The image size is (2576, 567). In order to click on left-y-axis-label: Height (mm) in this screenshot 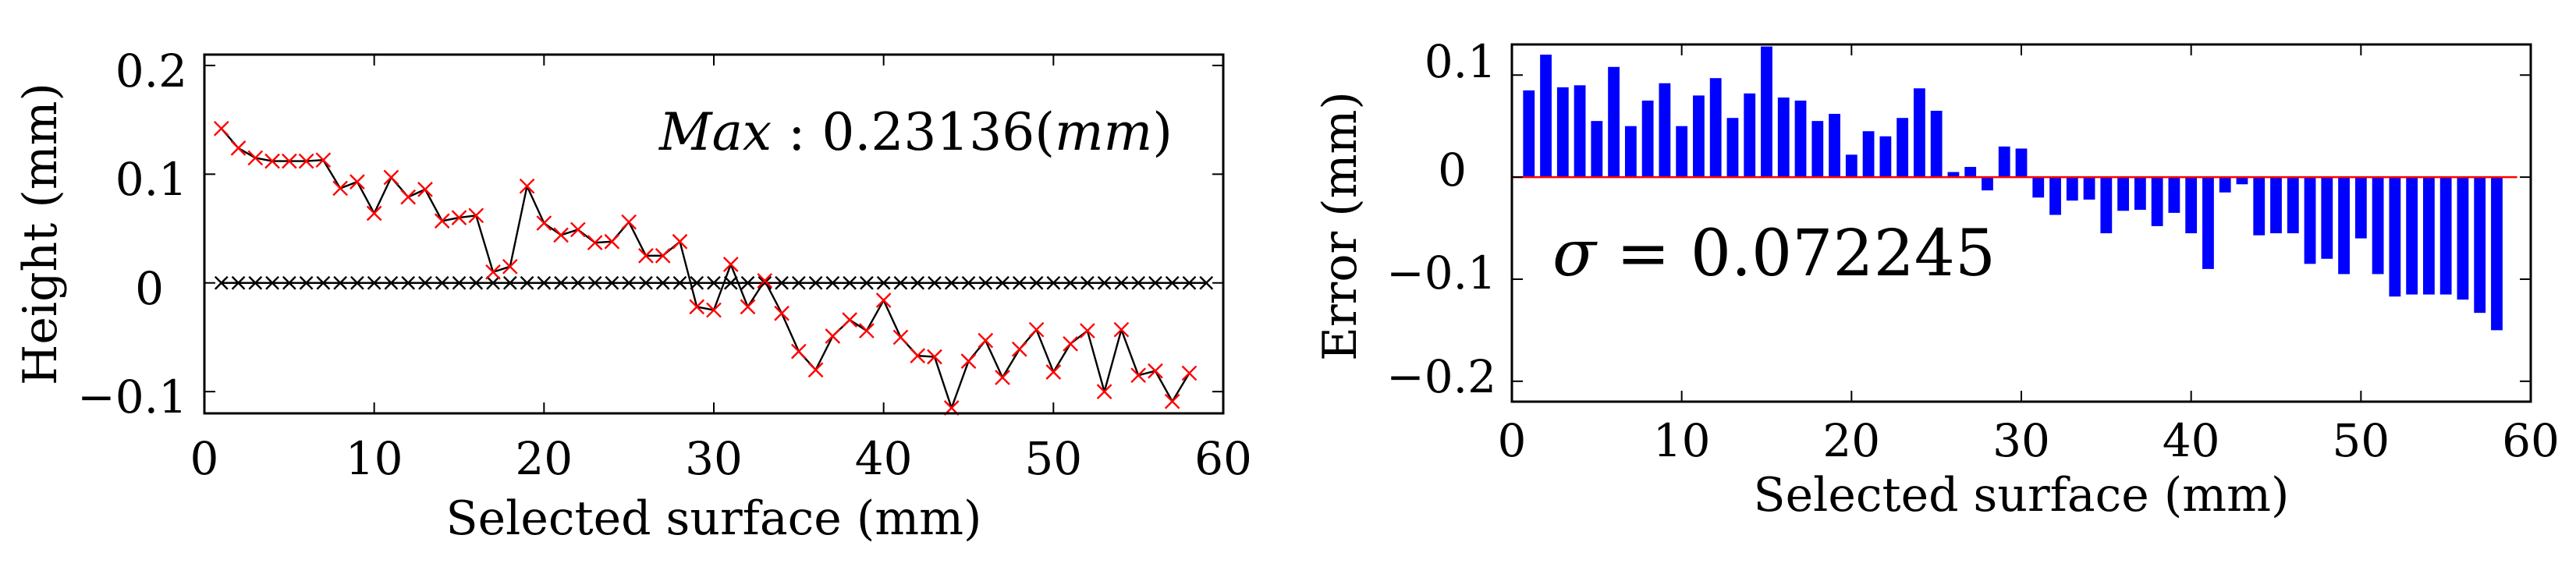, I will do `click(40, 234)`.